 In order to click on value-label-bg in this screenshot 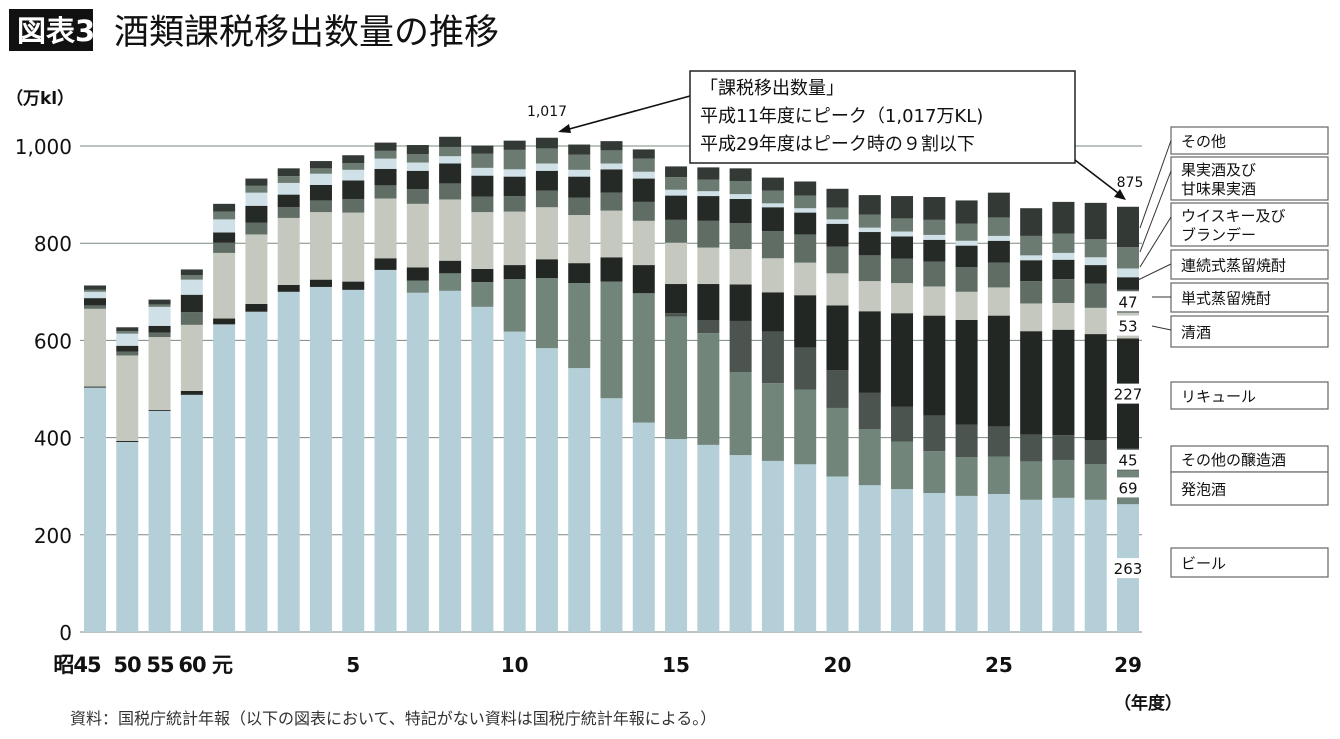, I will do `click(1129, 325)`.